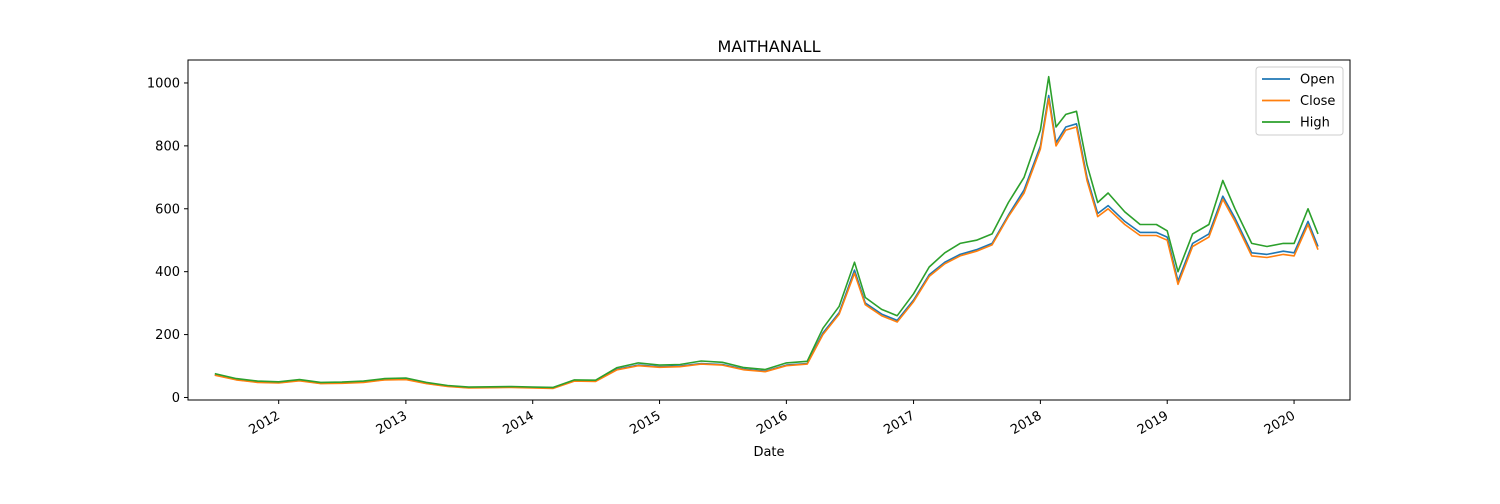 The height and width of the screenshot is (504, 1500). I want to click on x-tick-label: 2018, so click(1026, 423).